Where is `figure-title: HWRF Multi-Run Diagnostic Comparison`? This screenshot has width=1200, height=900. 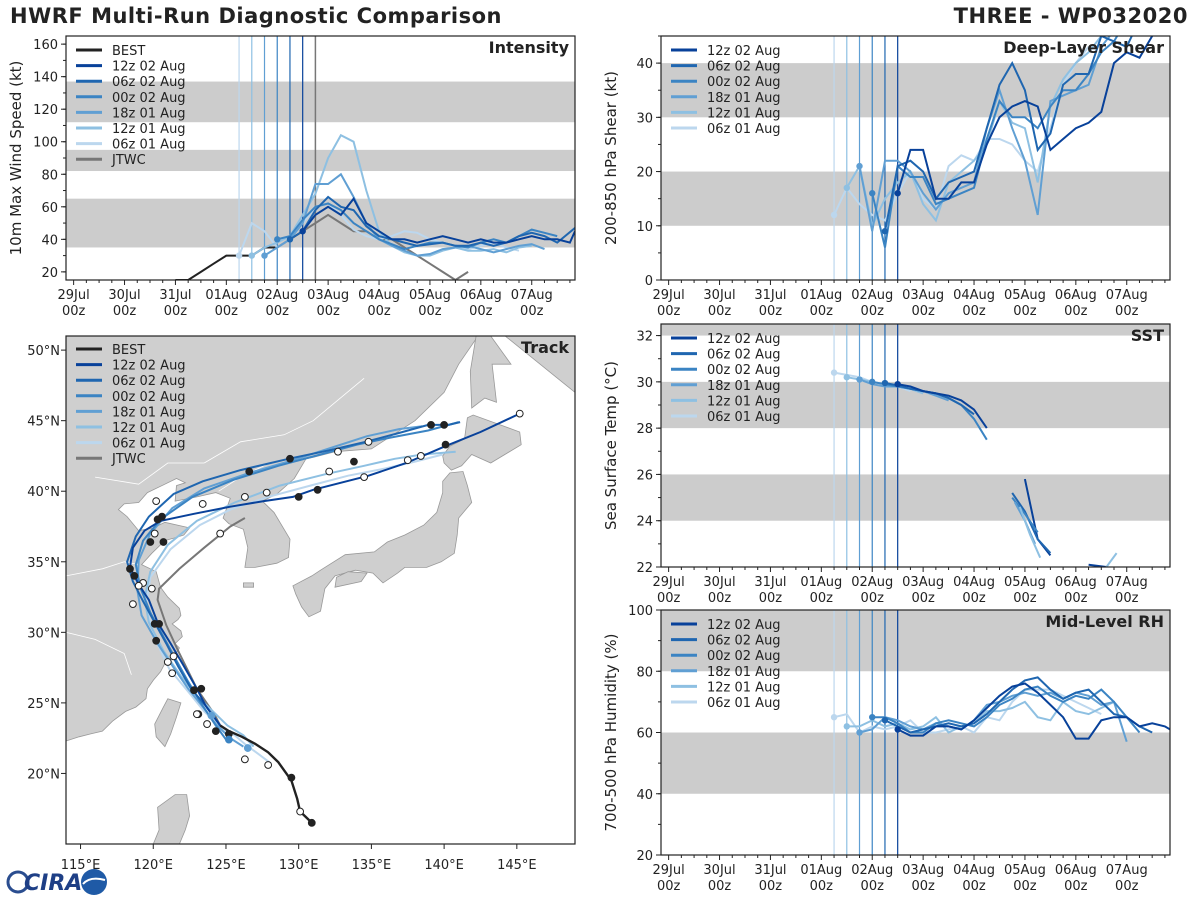 figure-title: HWRF Multi-Run Diagnostic Comparison is located at coordinates (256, 16).